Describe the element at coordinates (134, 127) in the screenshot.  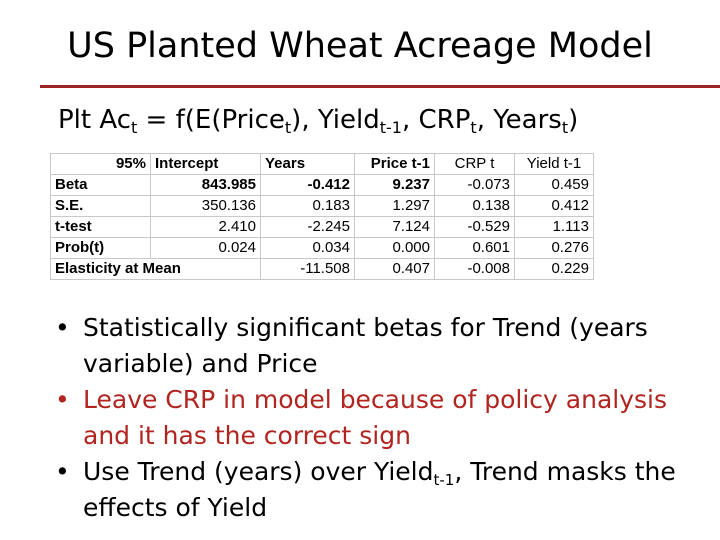
I see `formula-sub-1: t` at that location.